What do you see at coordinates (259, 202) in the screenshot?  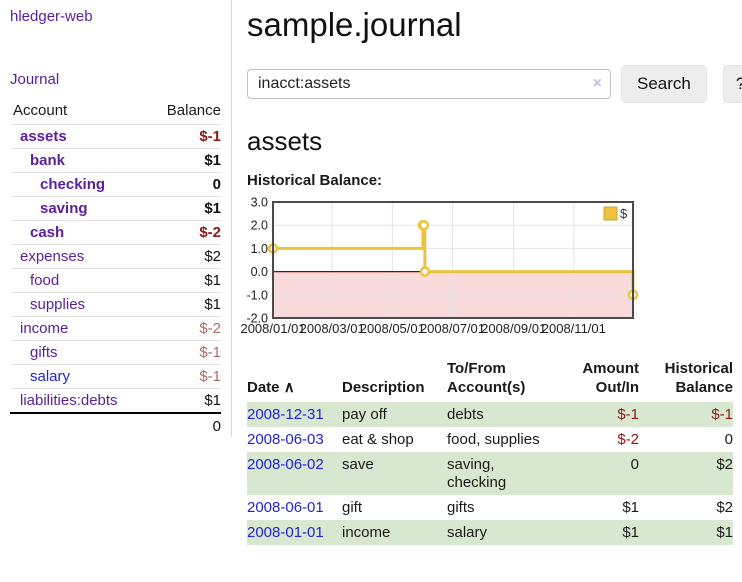 I see `y-tick-label: 3.0` at bounding box center [259, 202].